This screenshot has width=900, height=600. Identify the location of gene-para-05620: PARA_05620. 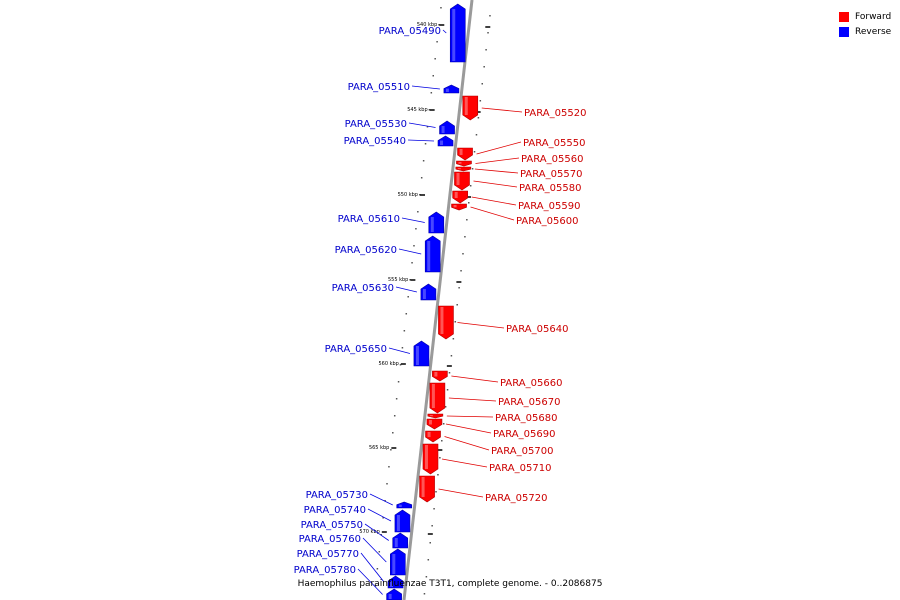
(388, 254).